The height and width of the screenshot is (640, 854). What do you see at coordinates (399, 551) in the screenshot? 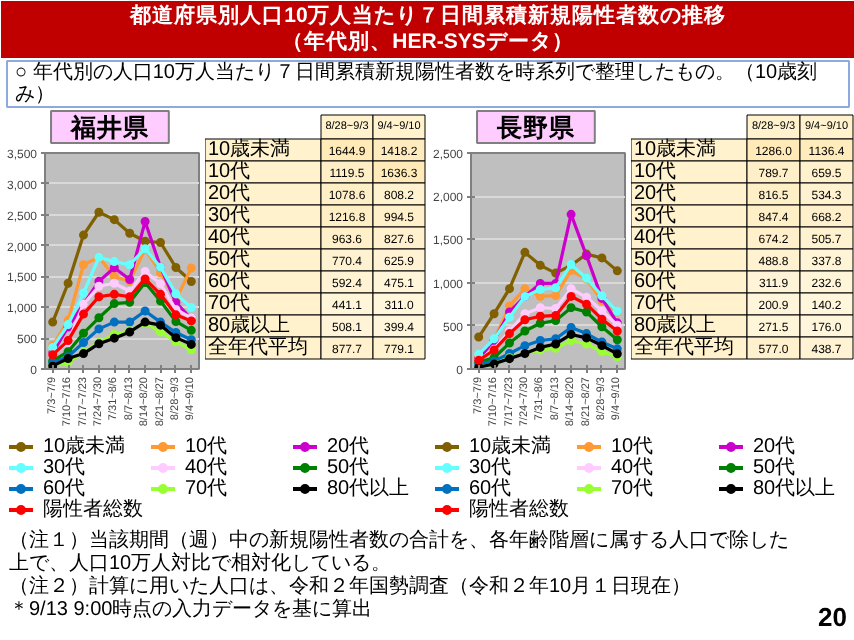
I see `text: （注１）当該期間（週）中の新規陽性者数の合計を、各年齢階層に属する人口で除した上で、人口10万人対比で相対化している。` at bounding box center [399, 551].